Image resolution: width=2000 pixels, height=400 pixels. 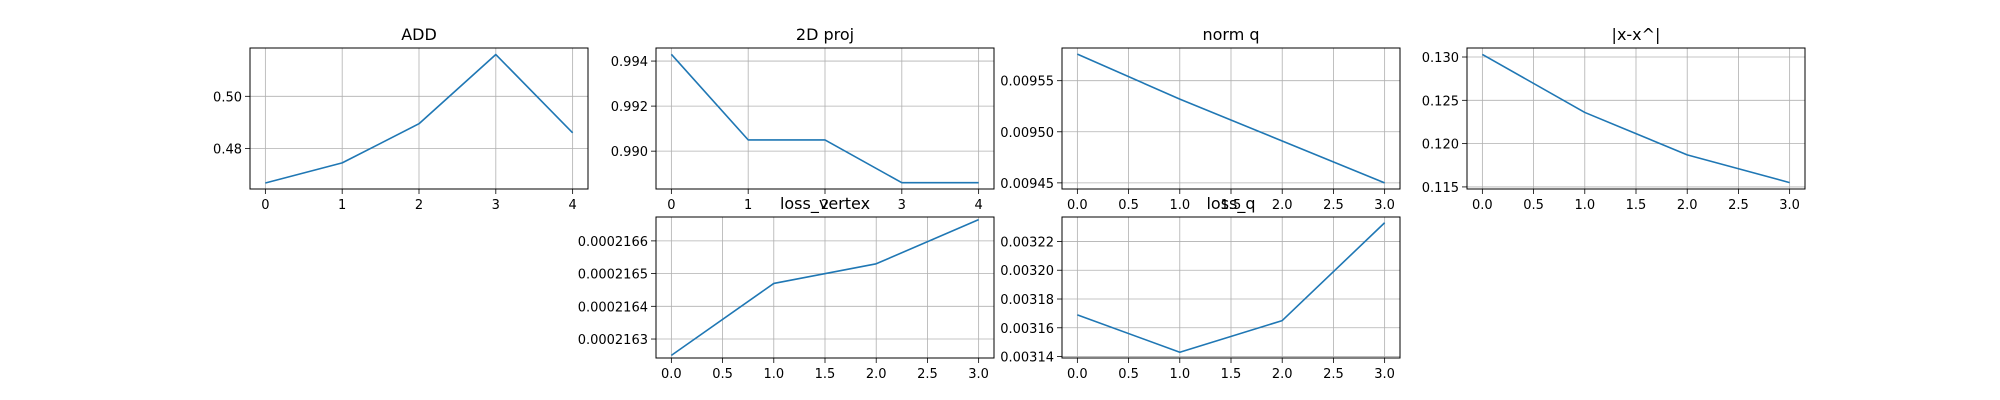 What do you see at coordinates (825, 34) in the screenshot?
I see `chart-title: 2D proj` at bounding box center [825, 34].